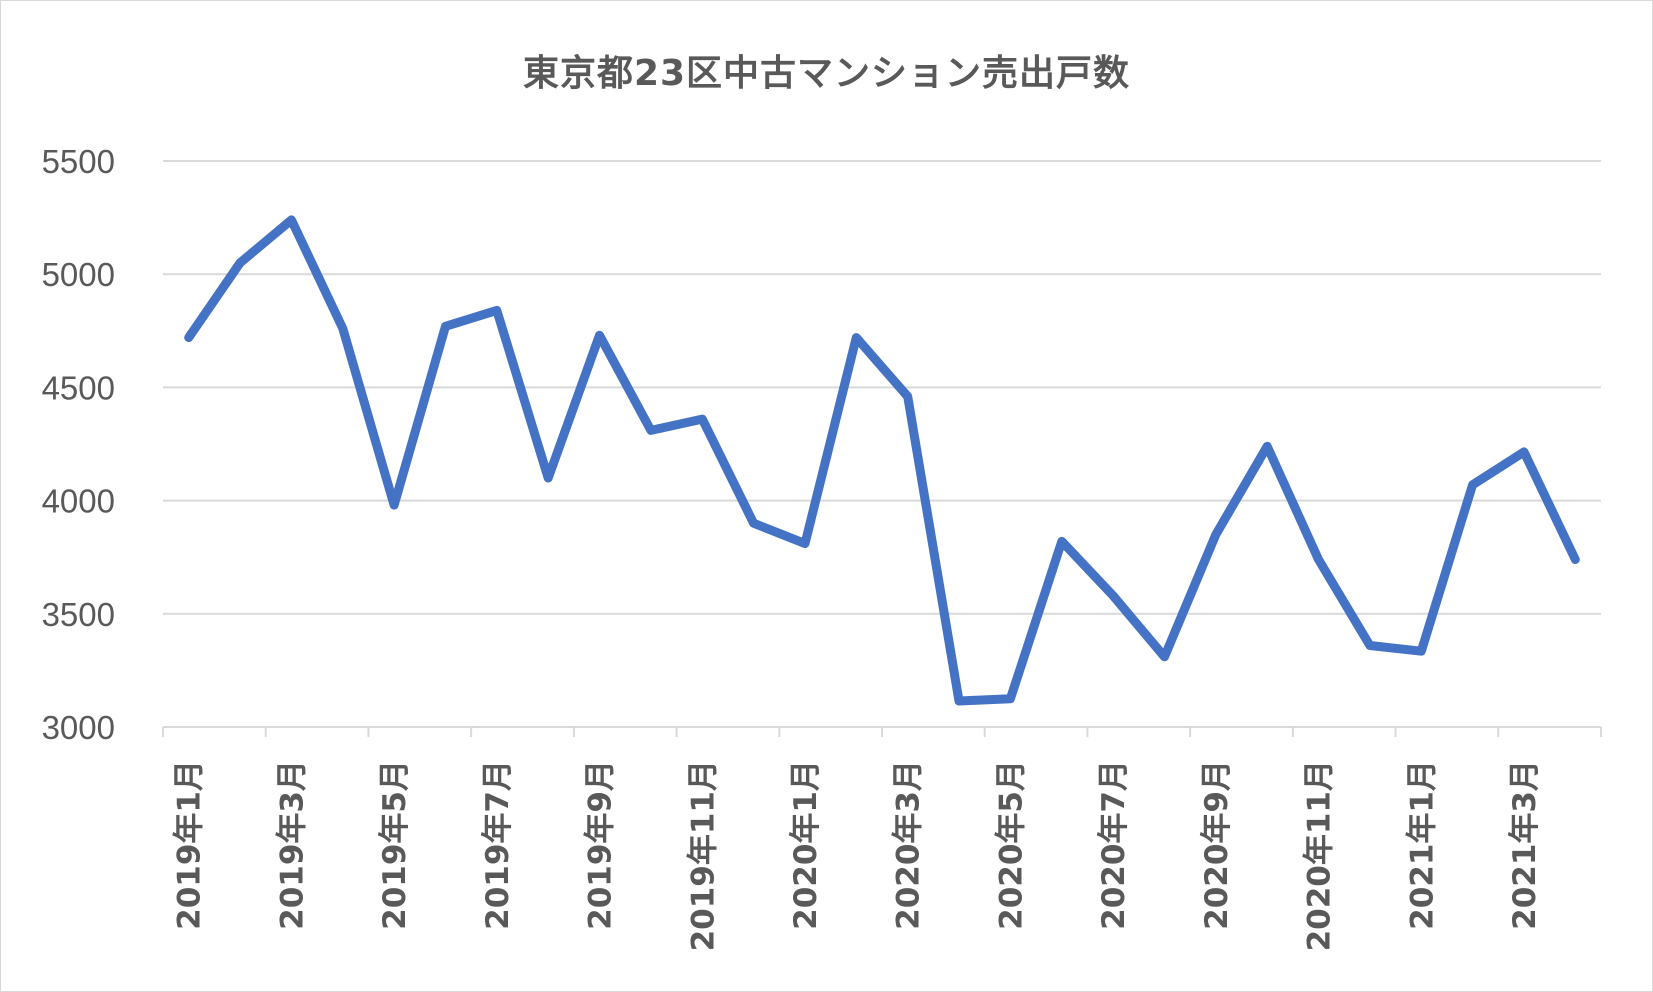 This screenshot has height=992, width=1653. What do you see at coordinates (498, 845) in the screenshot?
I see `x-tick-label: 2019年7月` at bounding box center [498, 845].